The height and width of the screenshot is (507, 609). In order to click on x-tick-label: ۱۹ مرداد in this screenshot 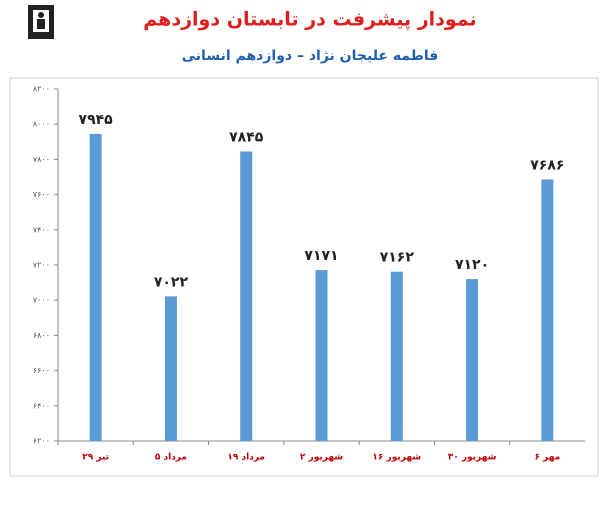, I will do `click(246, 458)`.